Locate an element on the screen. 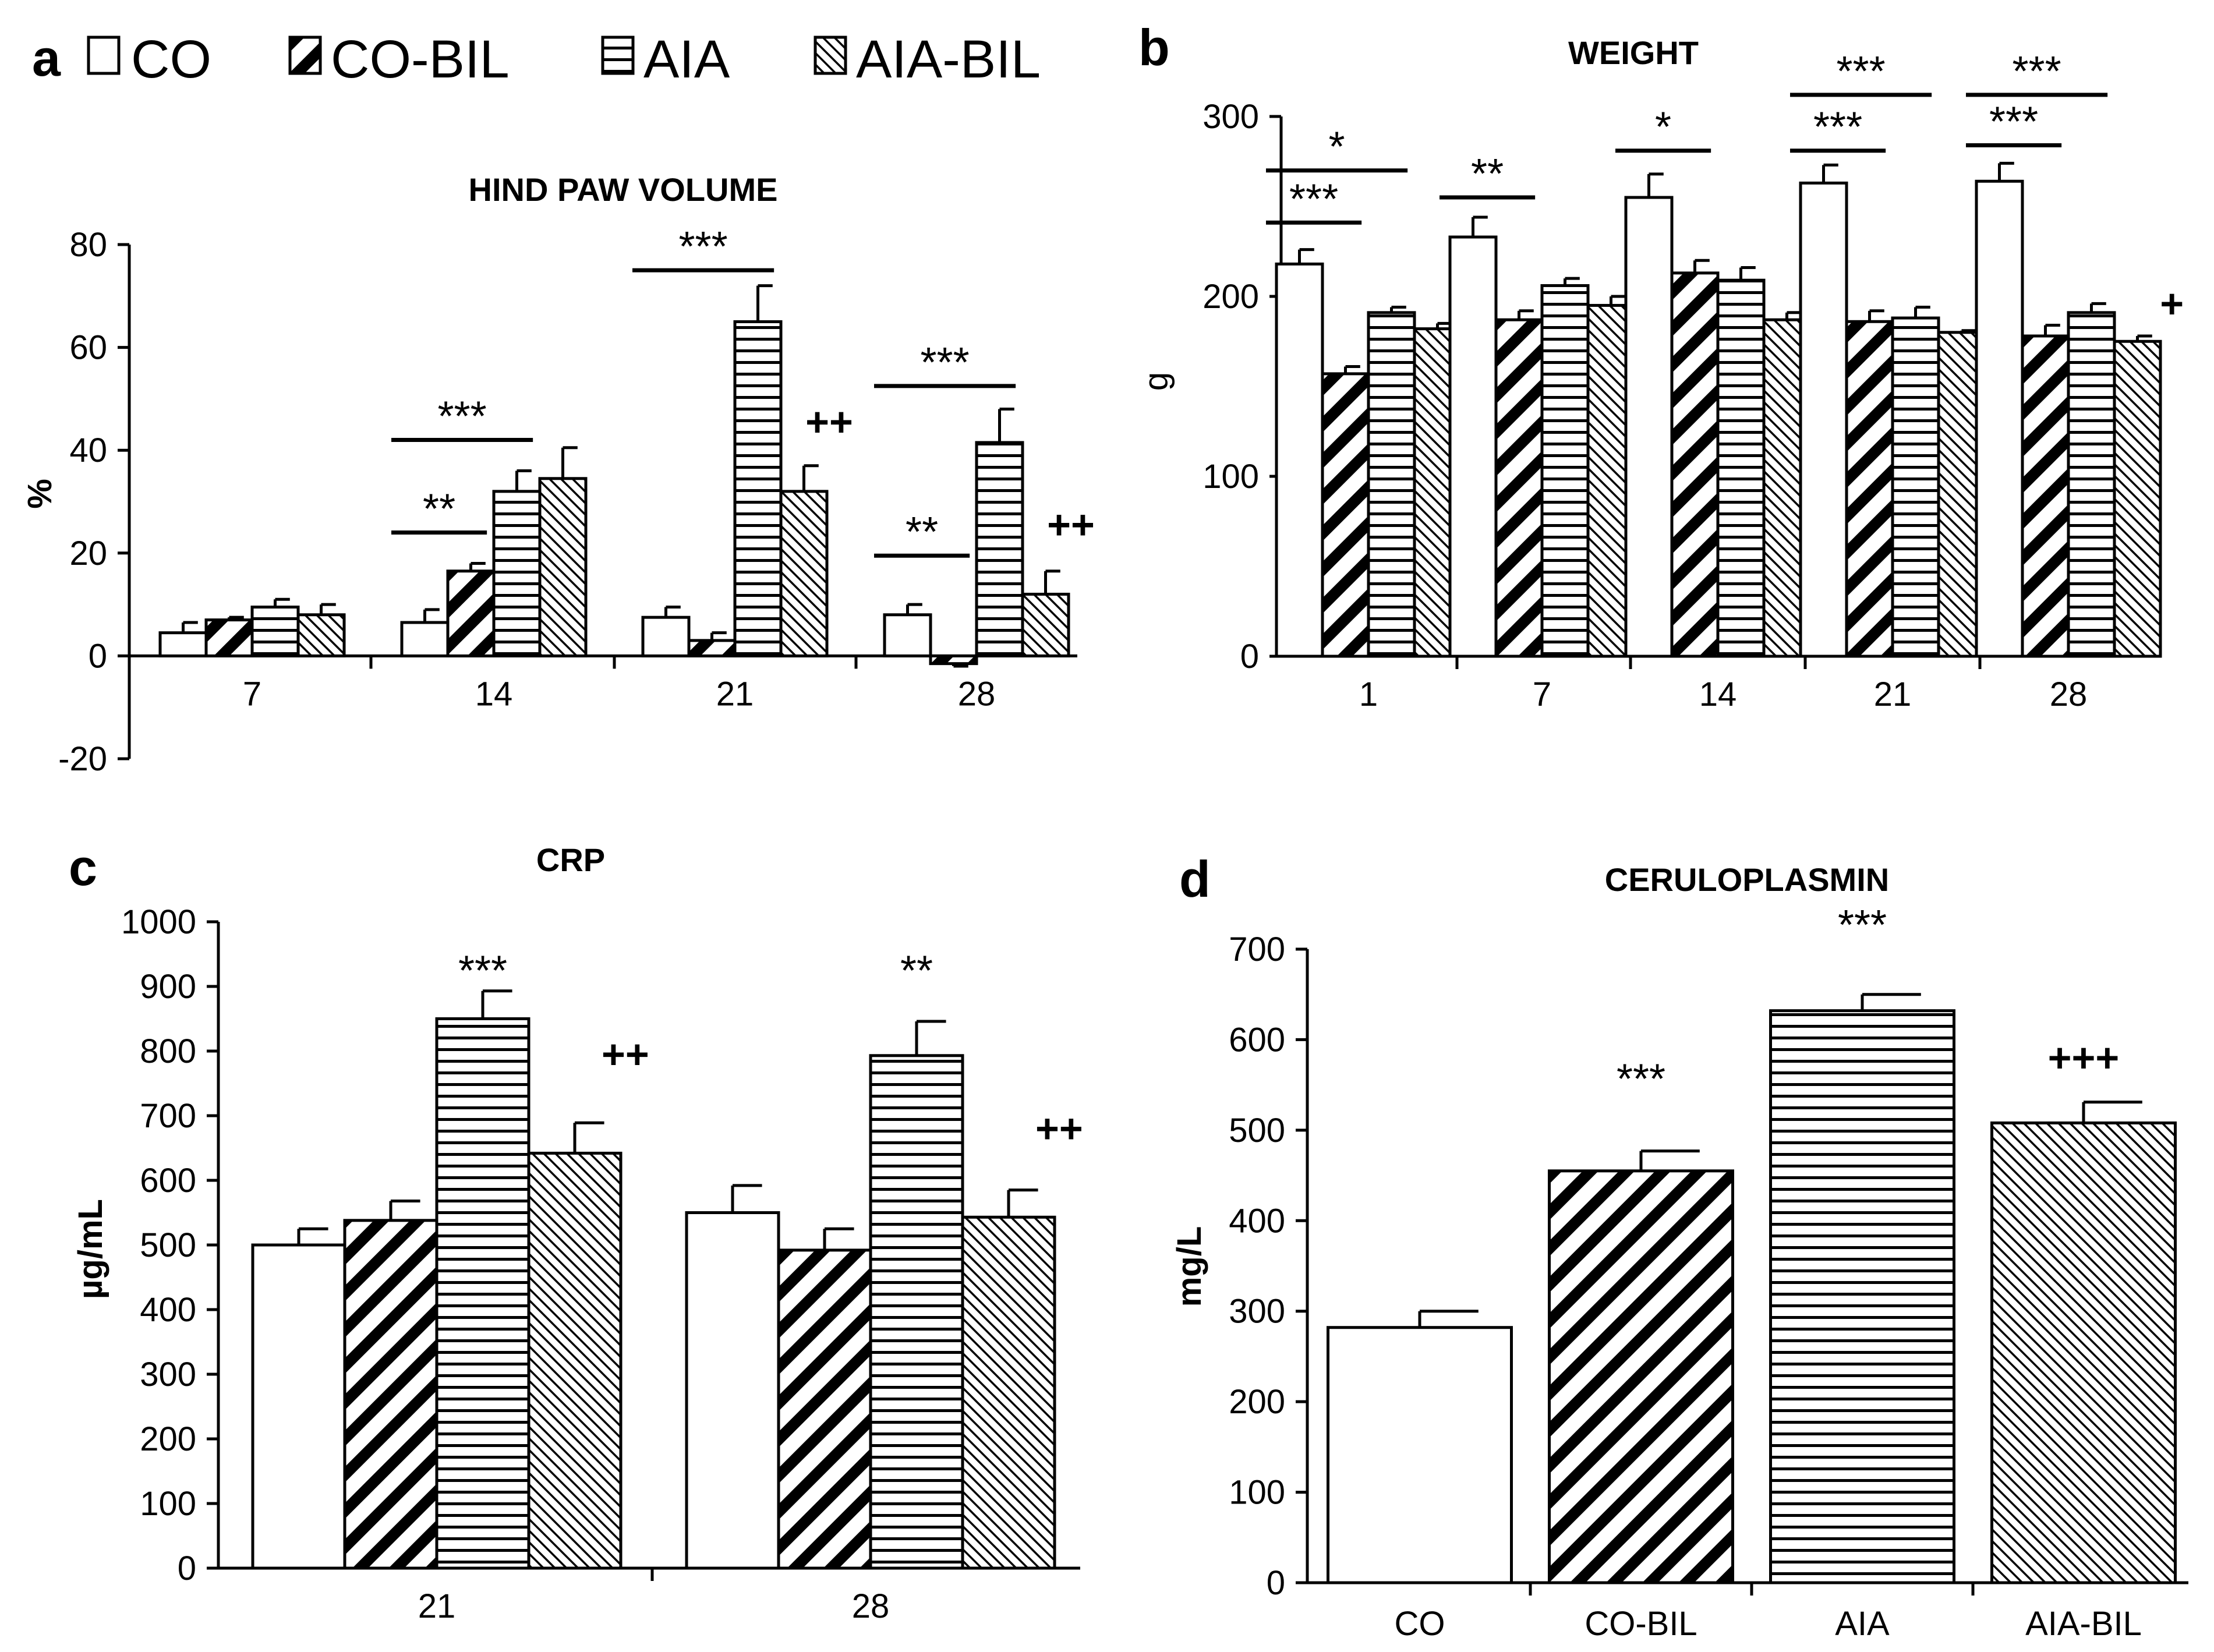 The height and width of the screenshot is (1652, 2214). error-bar-d-co is located at coordinates (1448, 1319).